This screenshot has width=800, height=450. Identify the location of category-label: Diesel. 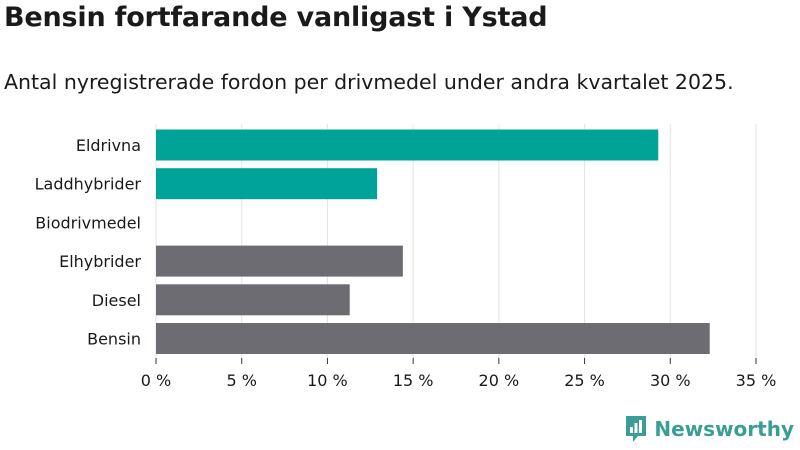
(116, 300).